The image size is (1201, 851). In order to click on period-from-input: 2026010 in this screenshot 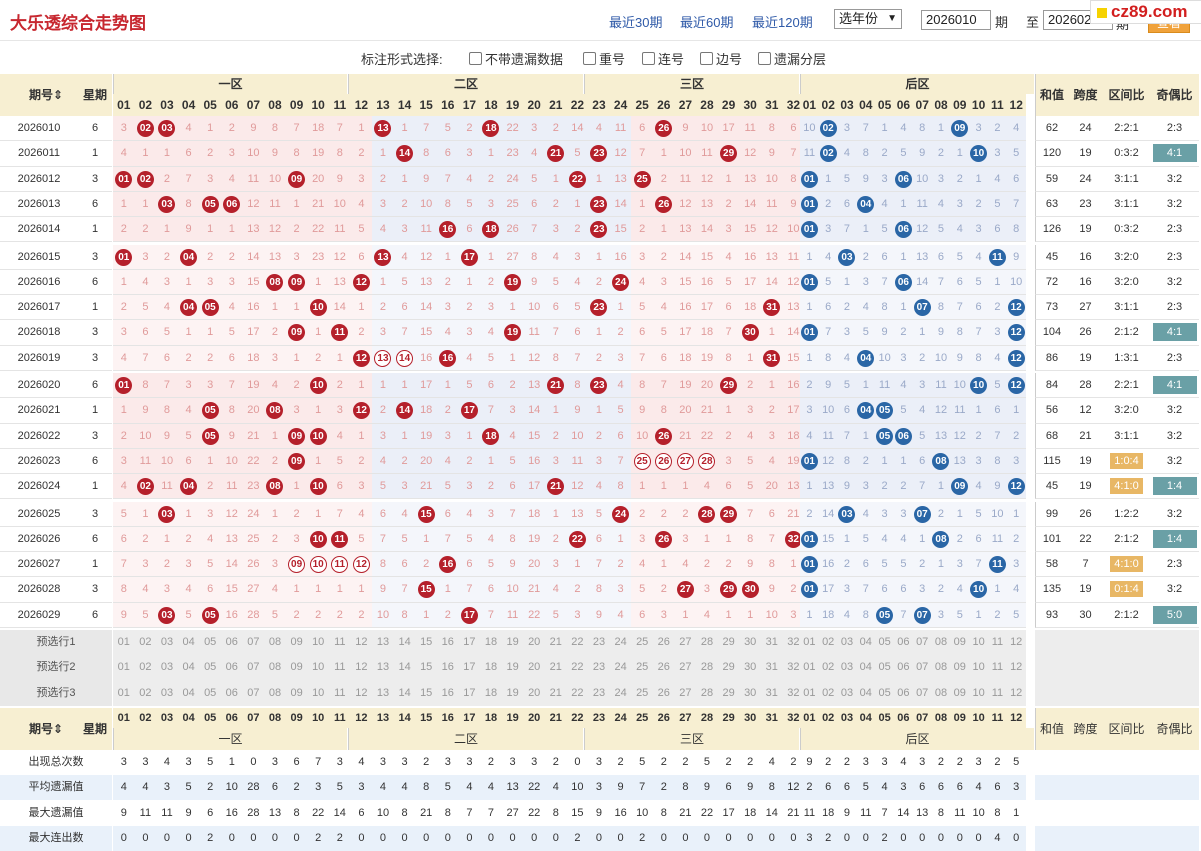, I will do `click(956, 20)`.